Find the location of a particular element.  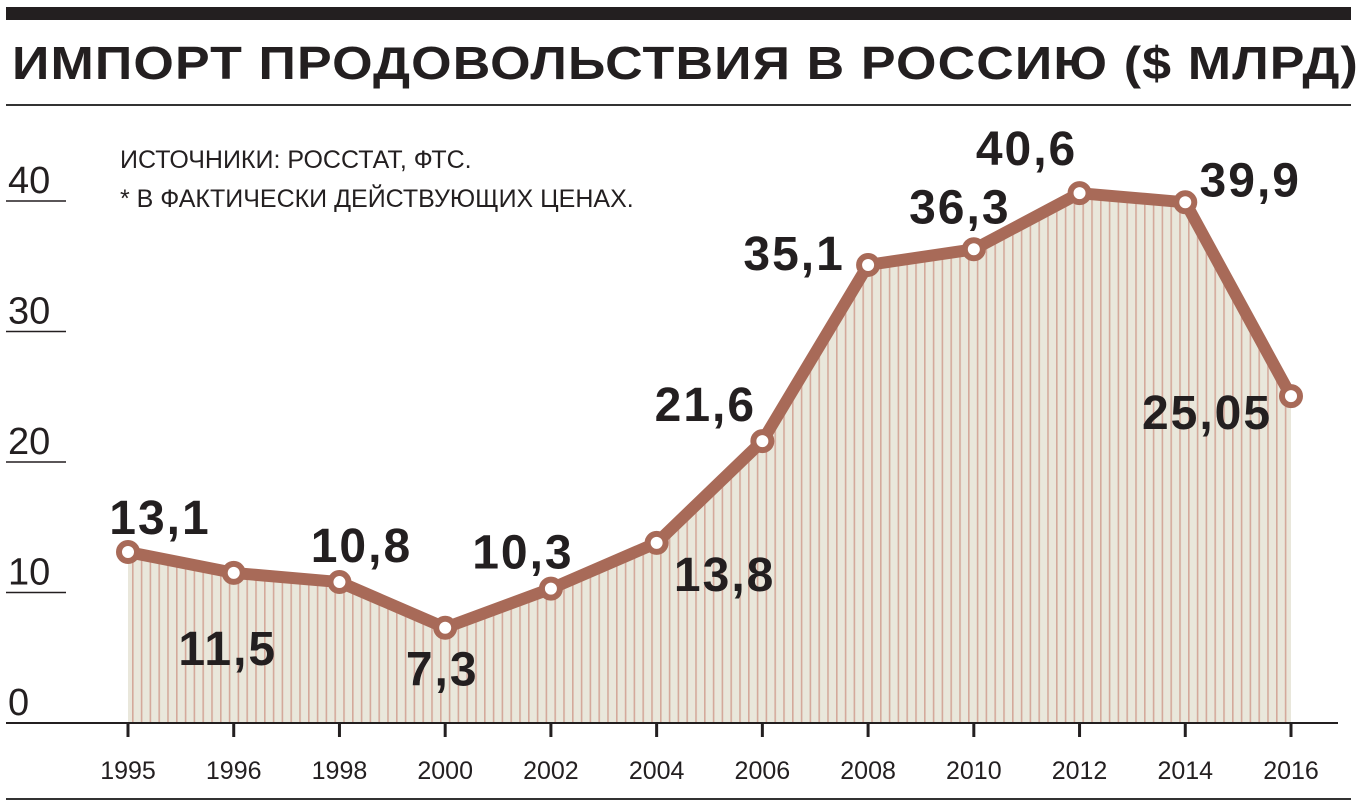

x-tick-label: 2004 is located at coordinates (657, 771).